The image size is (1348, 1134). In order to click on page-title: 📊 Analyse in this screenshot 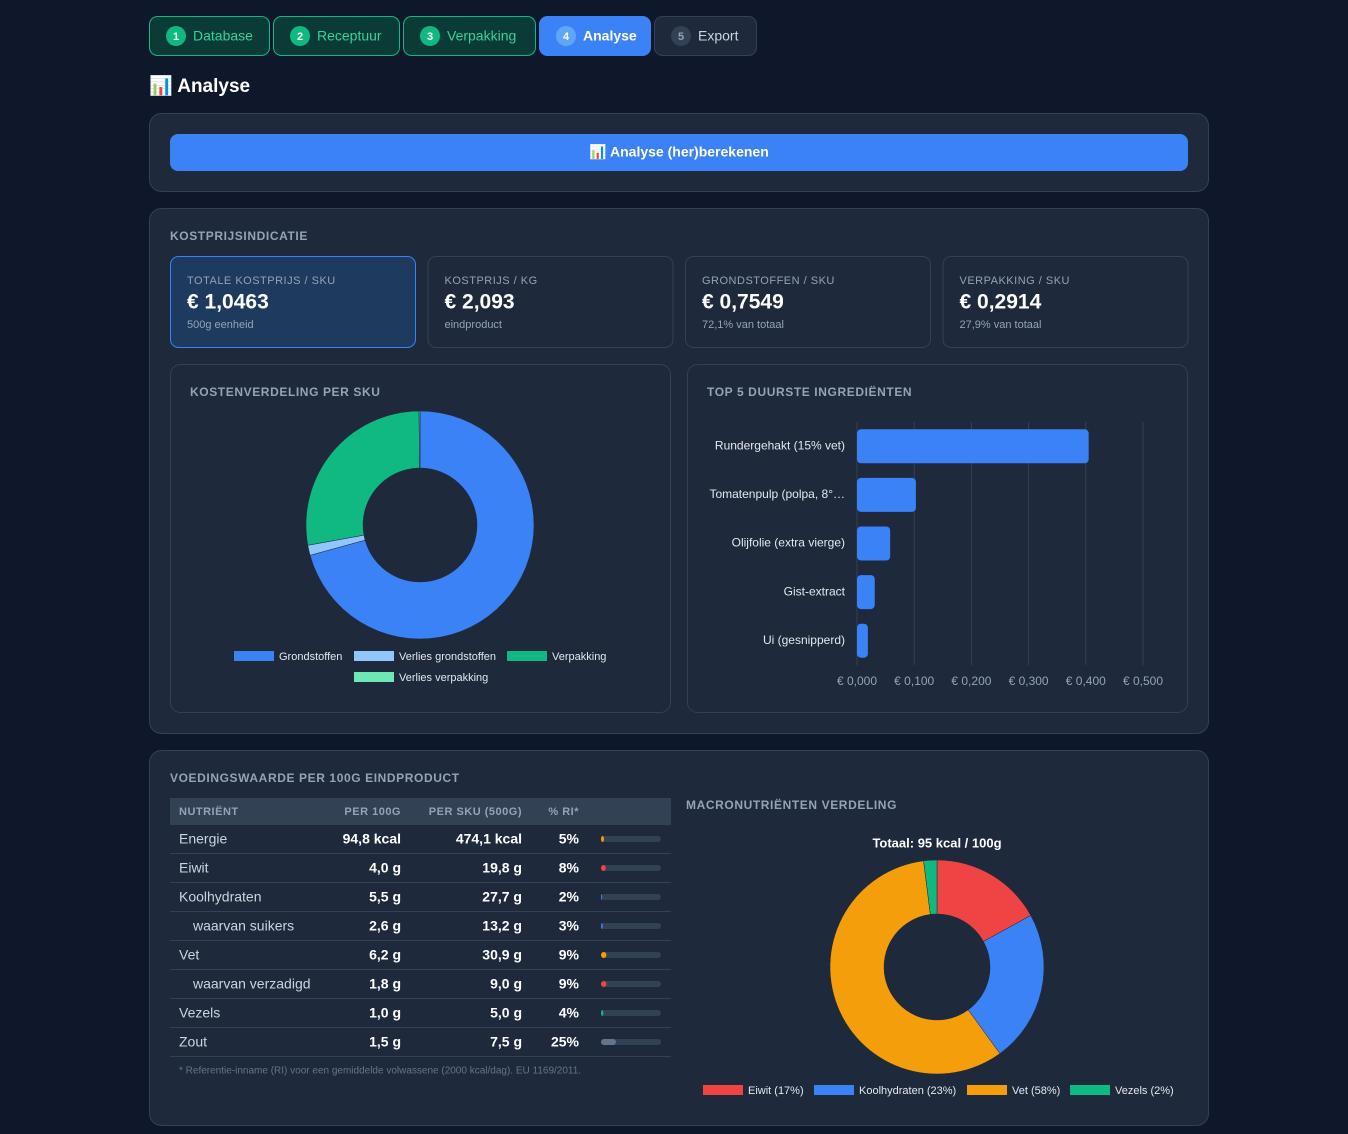, I will do `click(199, 85)`.